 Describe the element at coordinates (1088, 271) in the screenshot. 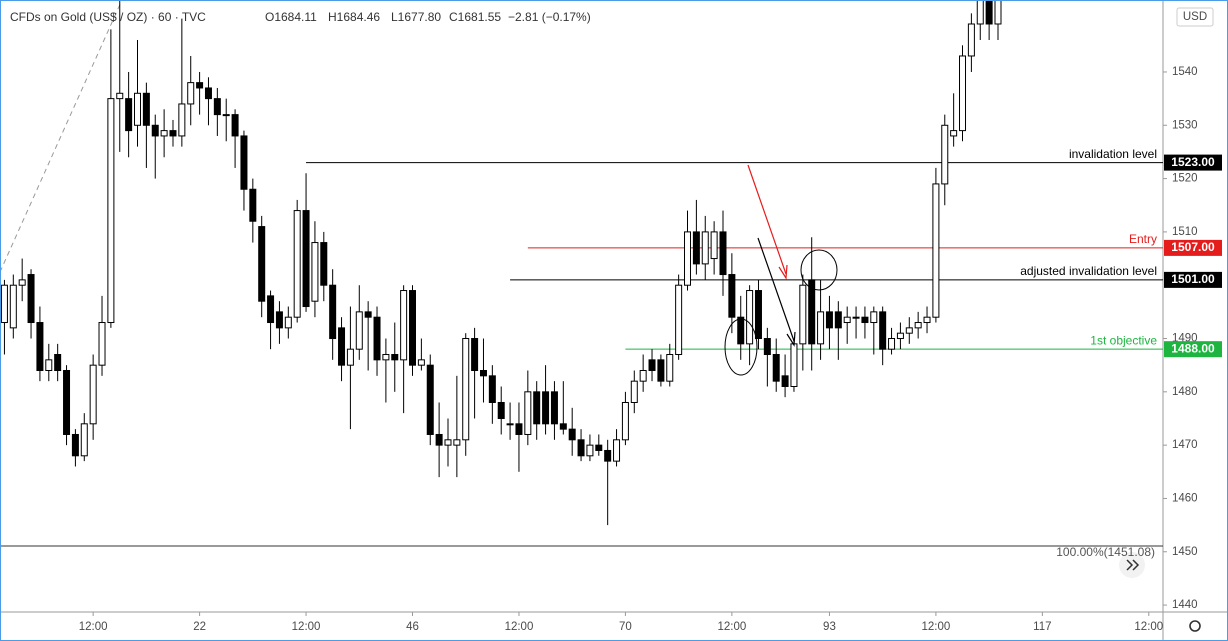

I see `level-text: adjusted invalidation level` at that location.